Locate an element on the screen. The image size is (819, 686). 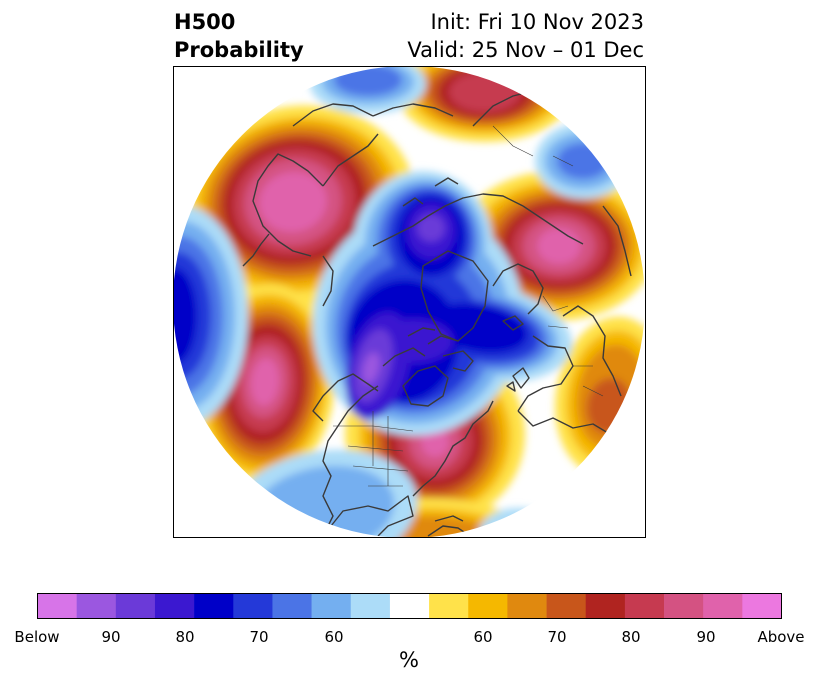
colorbar-tick-label: Below is located at coordinates (37, 637).